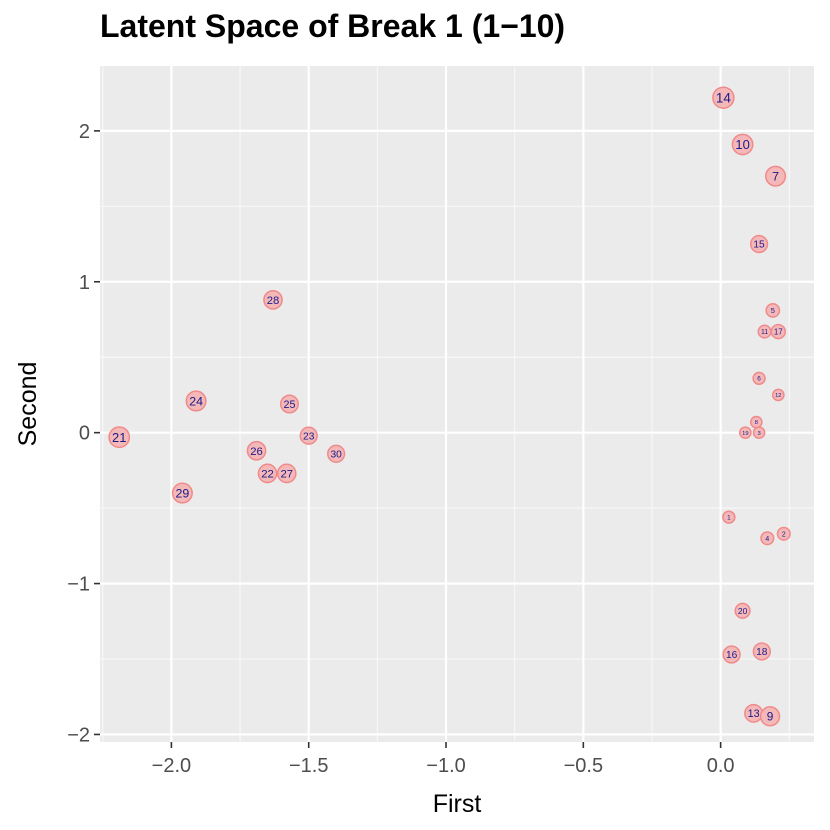 This screenshot has width=830, height=830. I want to click on y-tick-label: −1, so click(78, 585).